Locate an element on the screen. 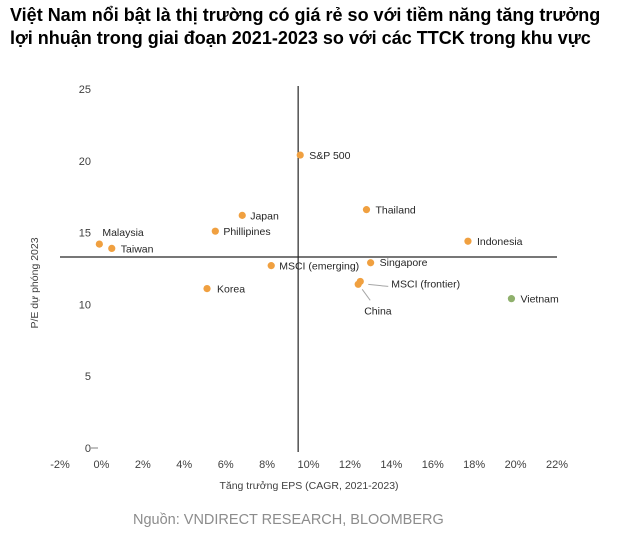 The width and height of the screenshot is (622, 537). label-msci-emerging: MSCI (emerging) is located at coordinates (319, 267).